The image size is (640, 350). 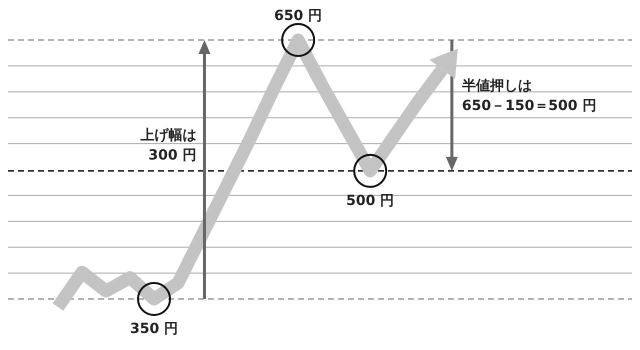 I want to click on annotation: 上げ幅は 300 円, so click(x=167, y=146).